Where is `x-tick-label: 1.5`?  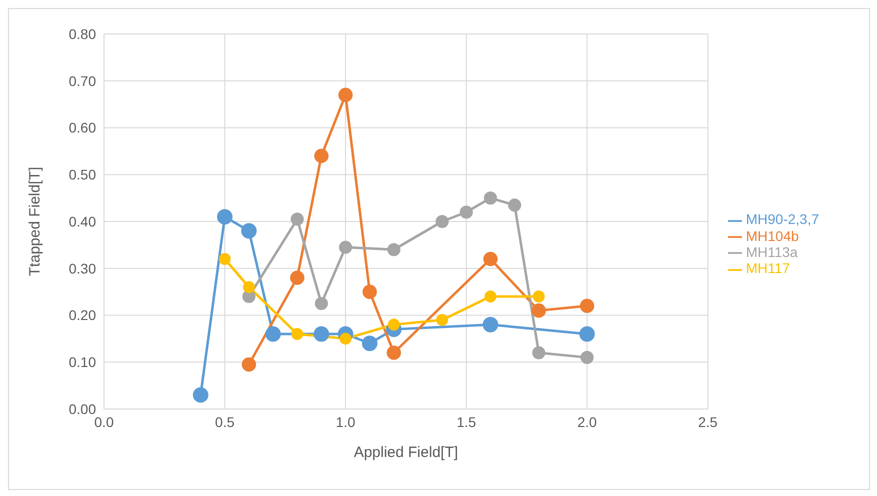 x-tick-label: 1.5 is located at coordinates (466, 422).